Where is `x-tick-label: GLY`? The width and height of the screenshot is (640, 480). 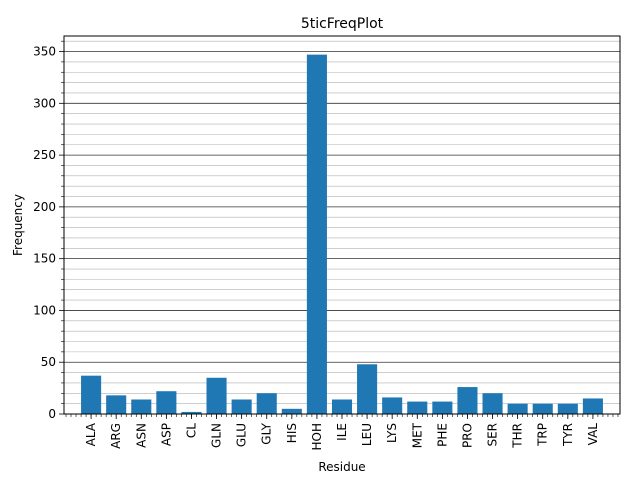
x-tick-label: GLY is located at coordinates (267, 433).